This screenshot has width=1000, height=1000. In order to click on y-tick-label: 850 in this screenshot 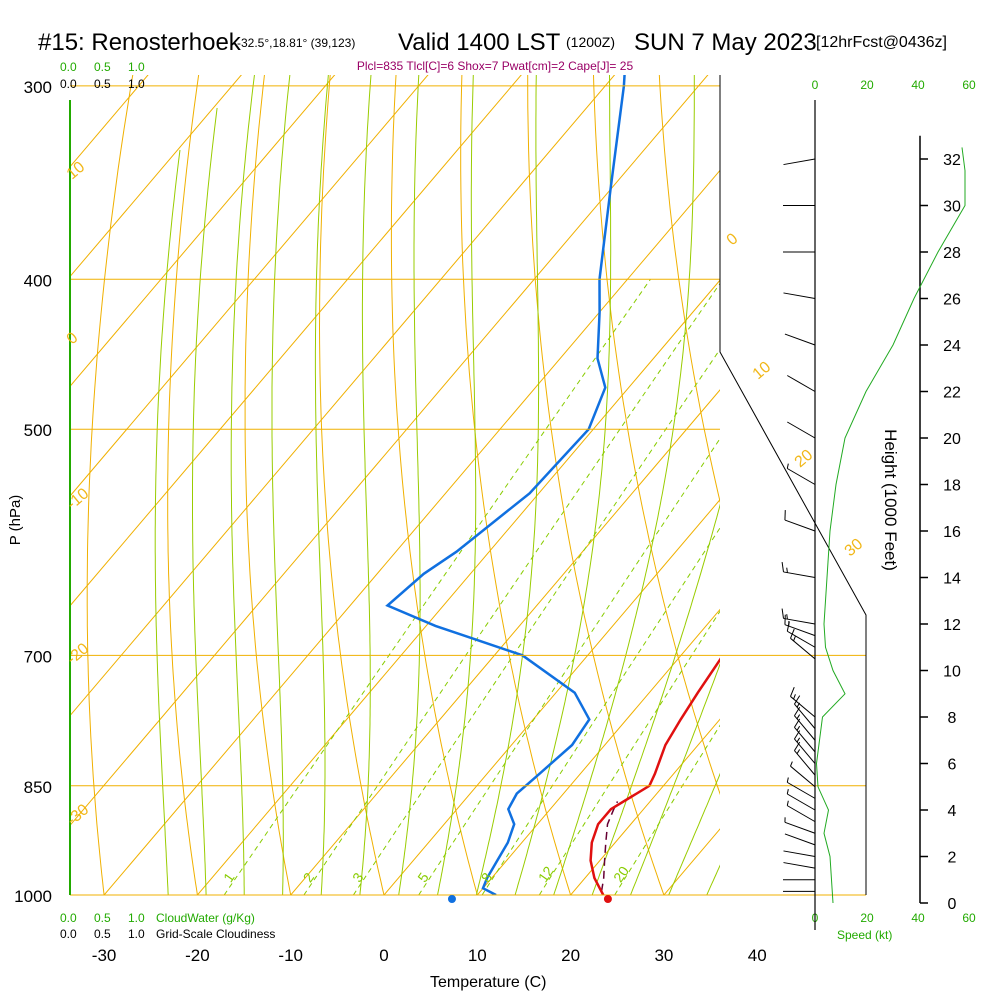, I will do `click(38, 787)`.